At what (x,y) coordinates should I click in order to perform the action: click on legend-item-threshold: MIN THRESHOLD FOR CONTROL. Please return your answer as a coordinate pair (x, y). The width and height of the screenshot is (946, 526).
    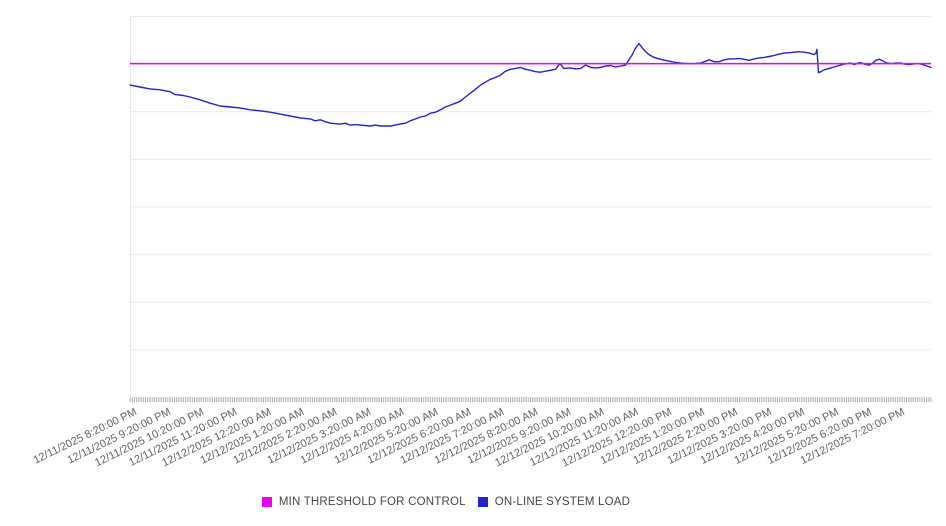
    Looking at the image, I should click on (363, 502).